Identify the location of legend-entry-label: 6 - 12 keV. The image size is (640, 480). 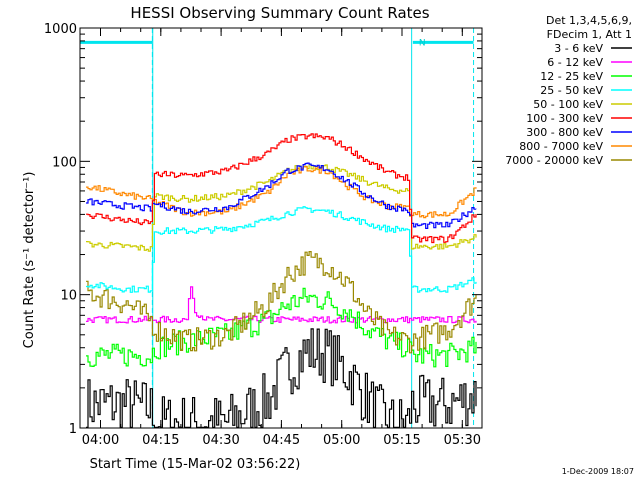
(575, 62).